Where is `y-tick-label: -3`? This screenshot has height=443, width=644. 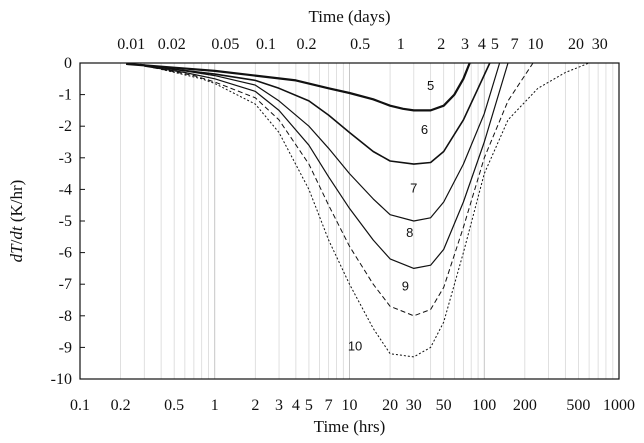
y-tick-label: -3 is located at coordinates (65, 158).